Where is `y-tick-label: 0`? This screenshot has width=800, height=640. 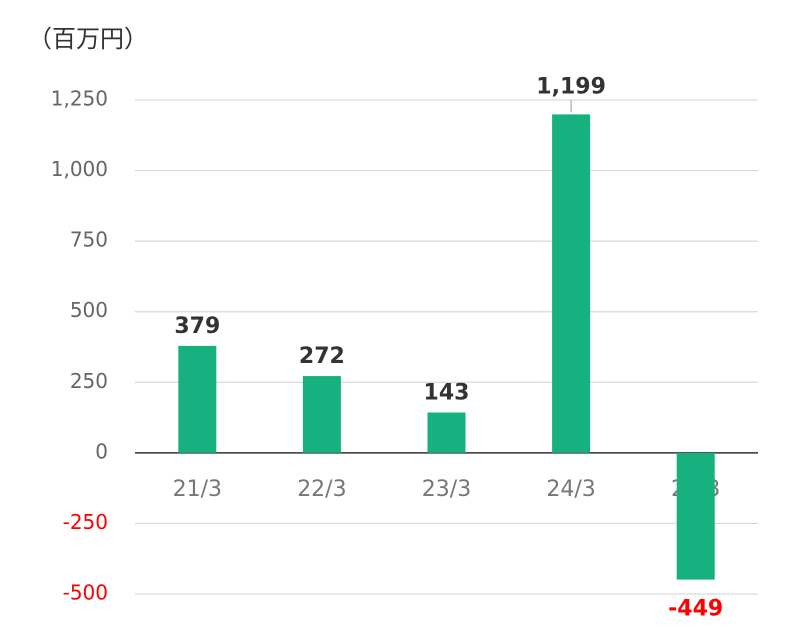
y-tick-label: 0 is located at coordinates (101, 451).